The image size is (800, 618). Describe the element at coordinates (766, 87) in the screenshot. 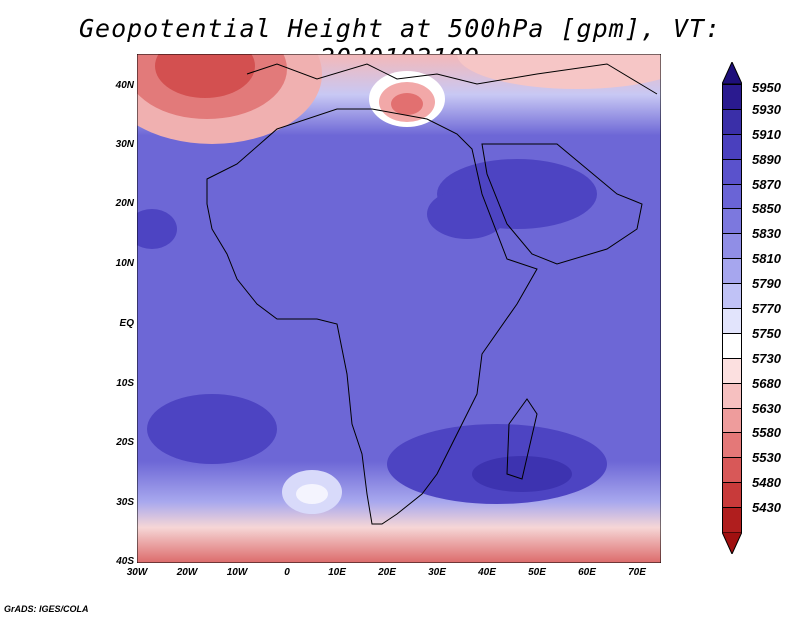

I see `colorbar-level-label: 5950` at that location.